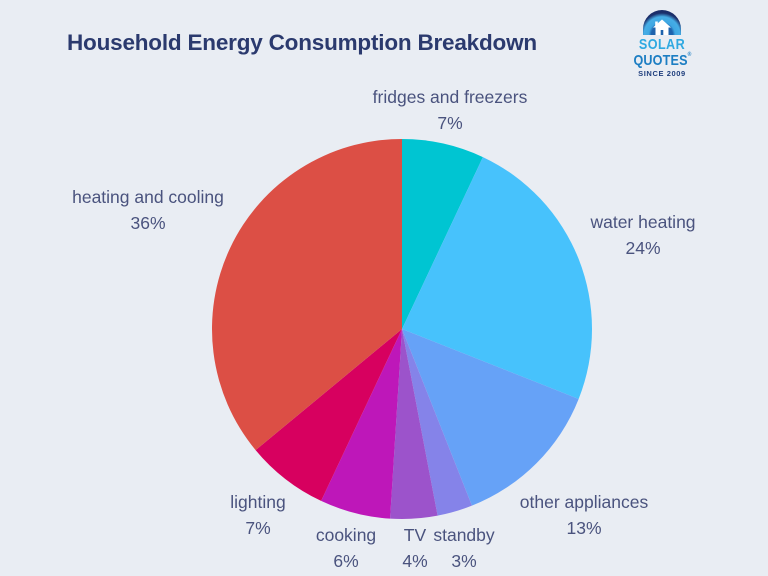 The image size is (768, 576). Describe the element at coordinates (258, 502) in the screenshot. I see `slice-label-name: lighting` at that location.